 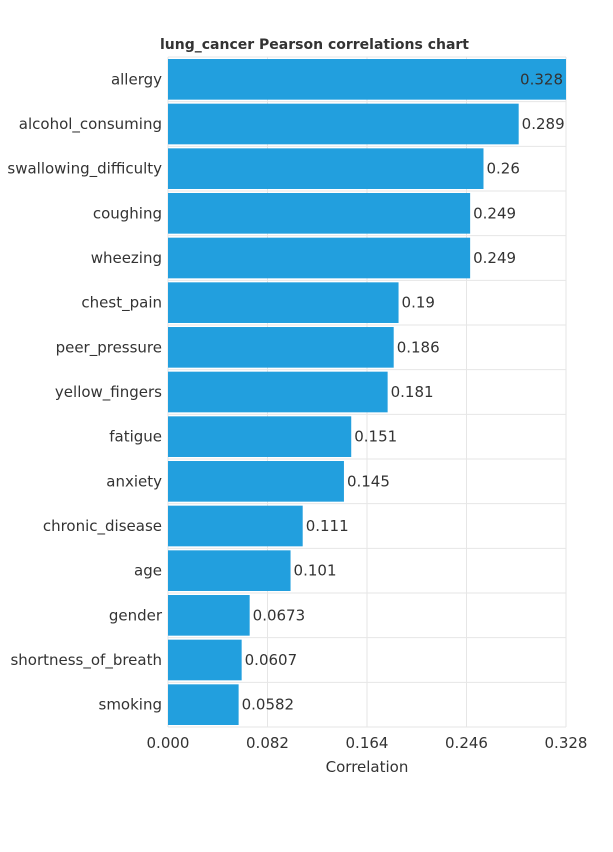 I want to click on chart-title: lung_cancer Pearson correlations chart, so click(x=314, y=45).